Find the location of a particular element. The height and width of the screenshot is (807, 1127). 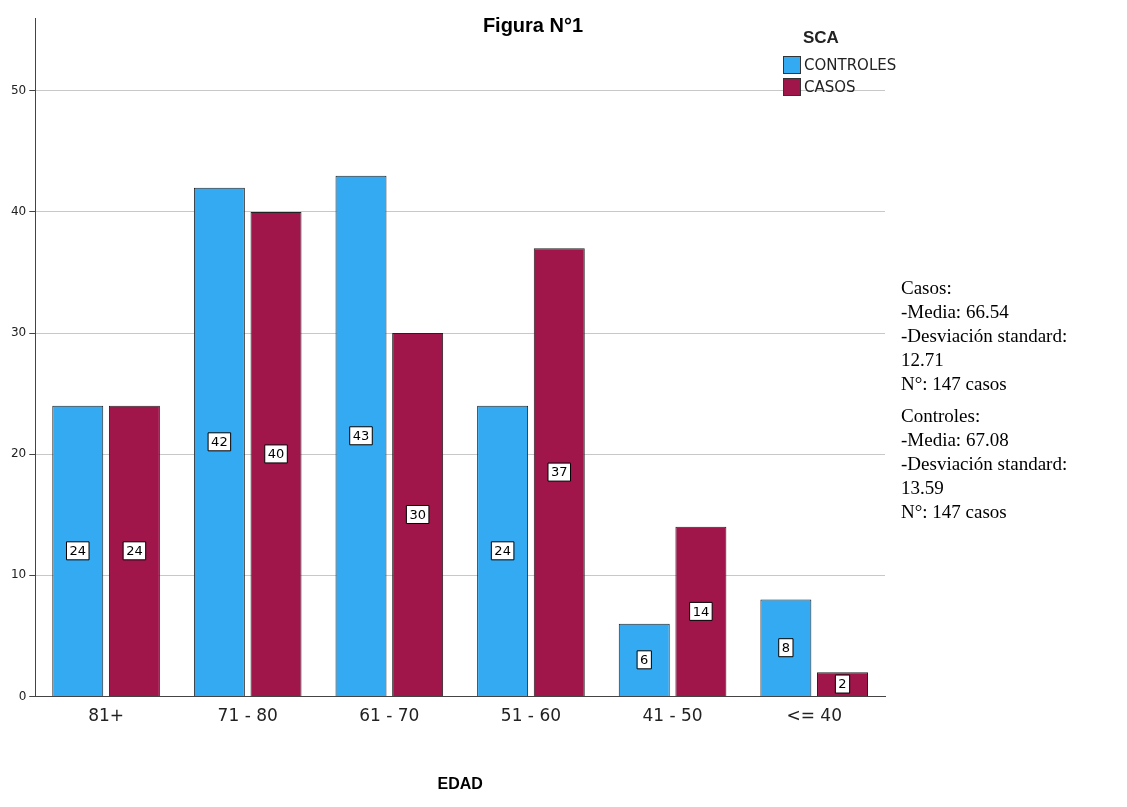

data-label: 6 is located at coordinates (644, 660).